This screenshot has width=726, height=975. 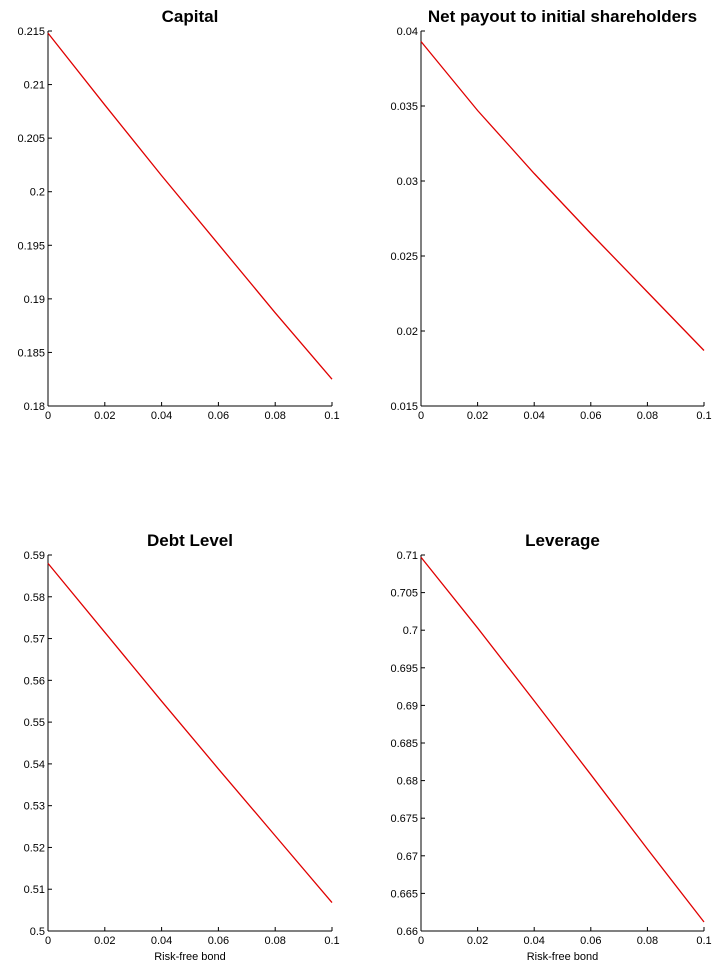 I want to click on y-tick-label: 0.04, so click(x=407, y=32).